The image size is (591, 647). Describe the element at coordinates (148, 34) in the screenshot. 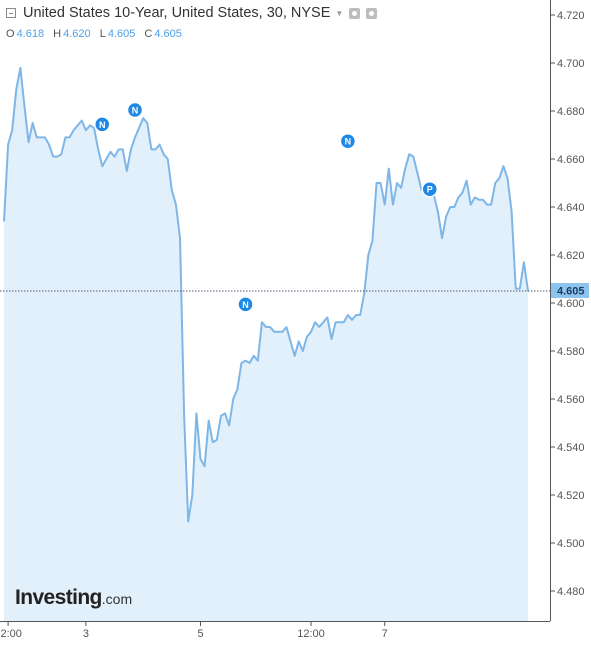

I see `ohlc-close-key: C` at that location.